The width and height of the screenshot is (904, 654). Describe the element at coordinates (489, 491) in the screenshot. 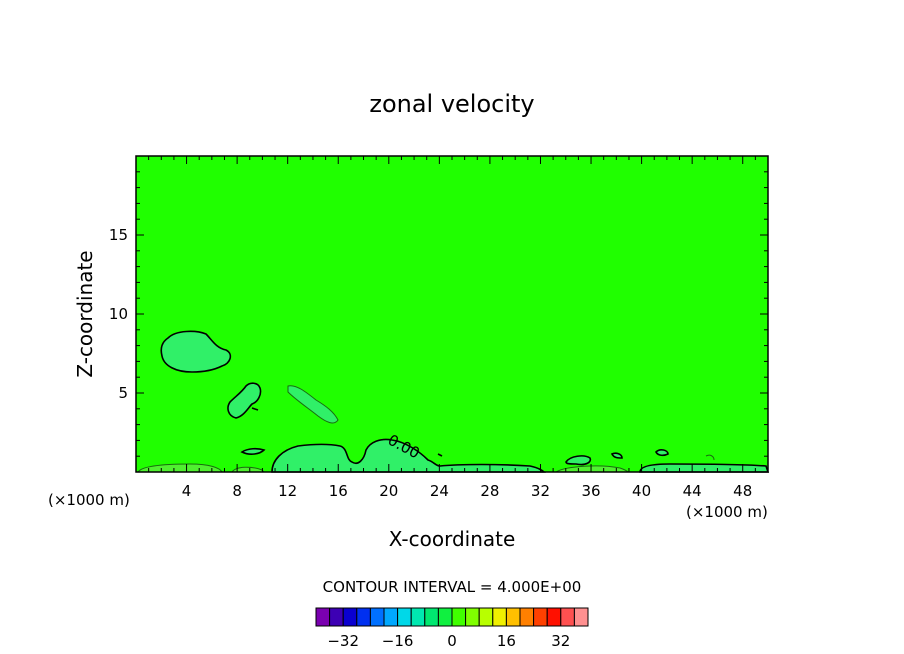

I see `x-tick-label: 28` at that location.